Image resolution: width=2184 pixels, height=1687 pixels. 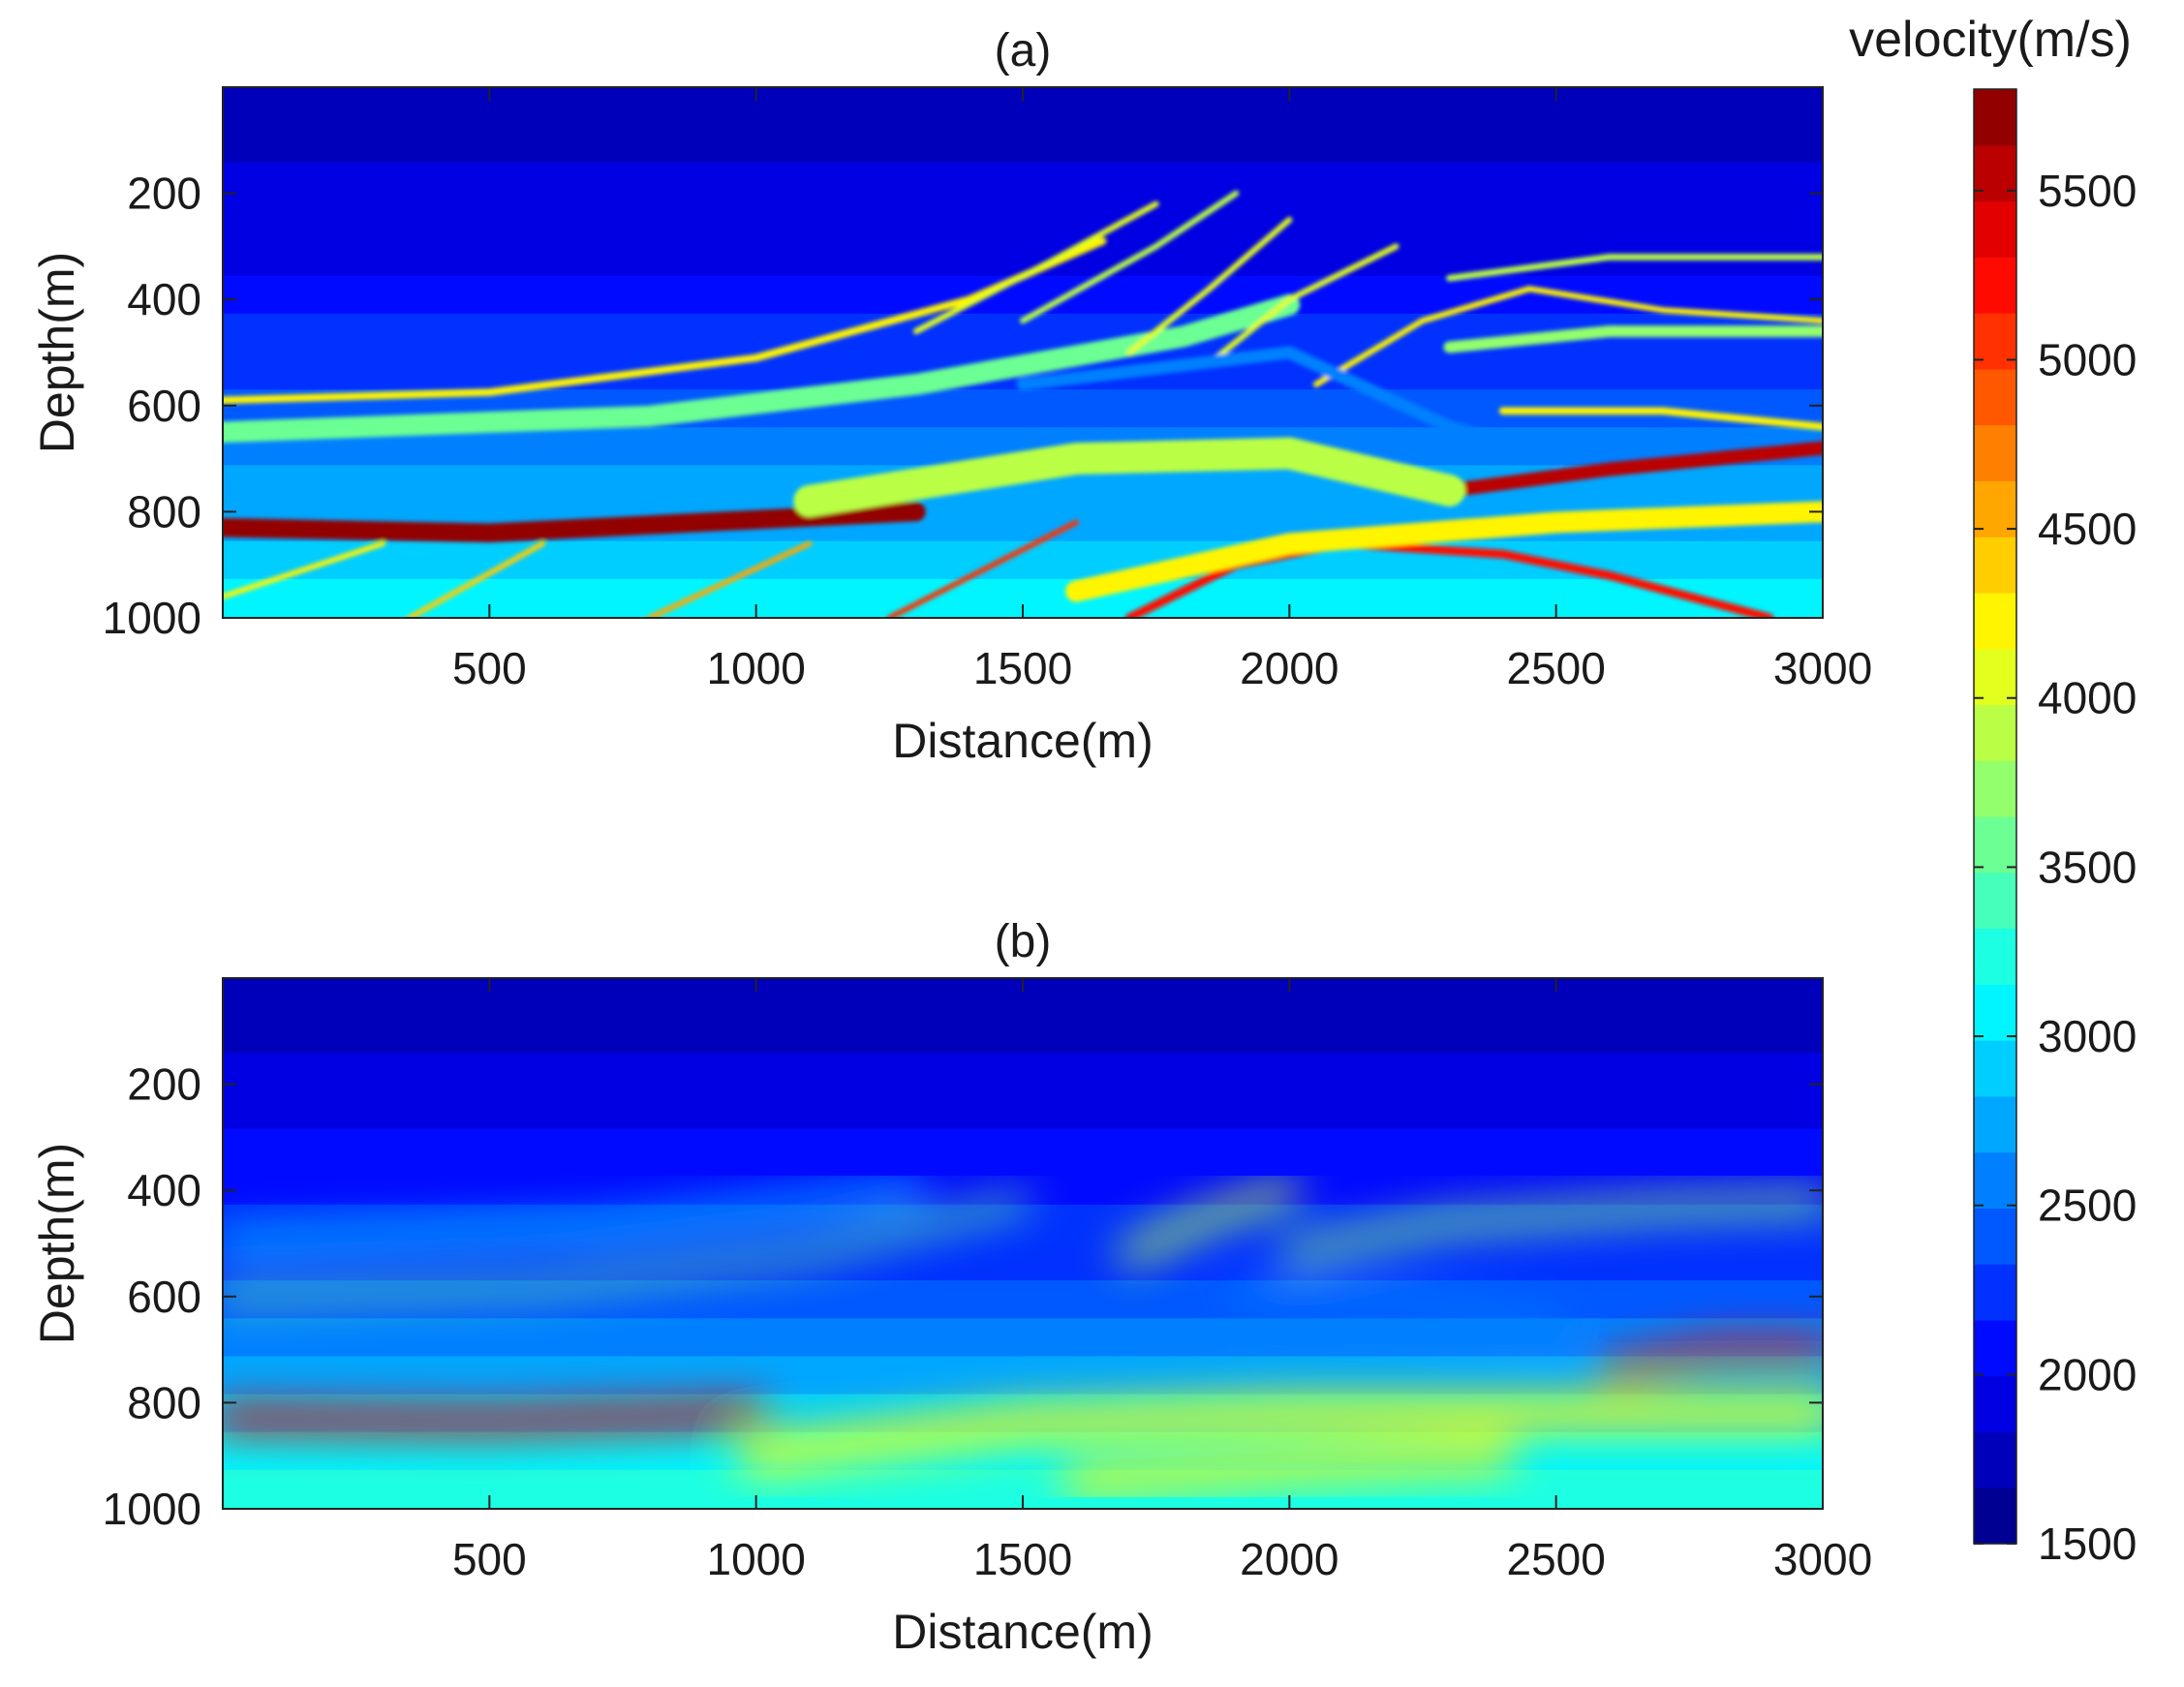 What do you see at coordinates (164, 406) in the screenshot?
I see `panel-a-y-tick-label: 600` at bounding box center [164, 406].